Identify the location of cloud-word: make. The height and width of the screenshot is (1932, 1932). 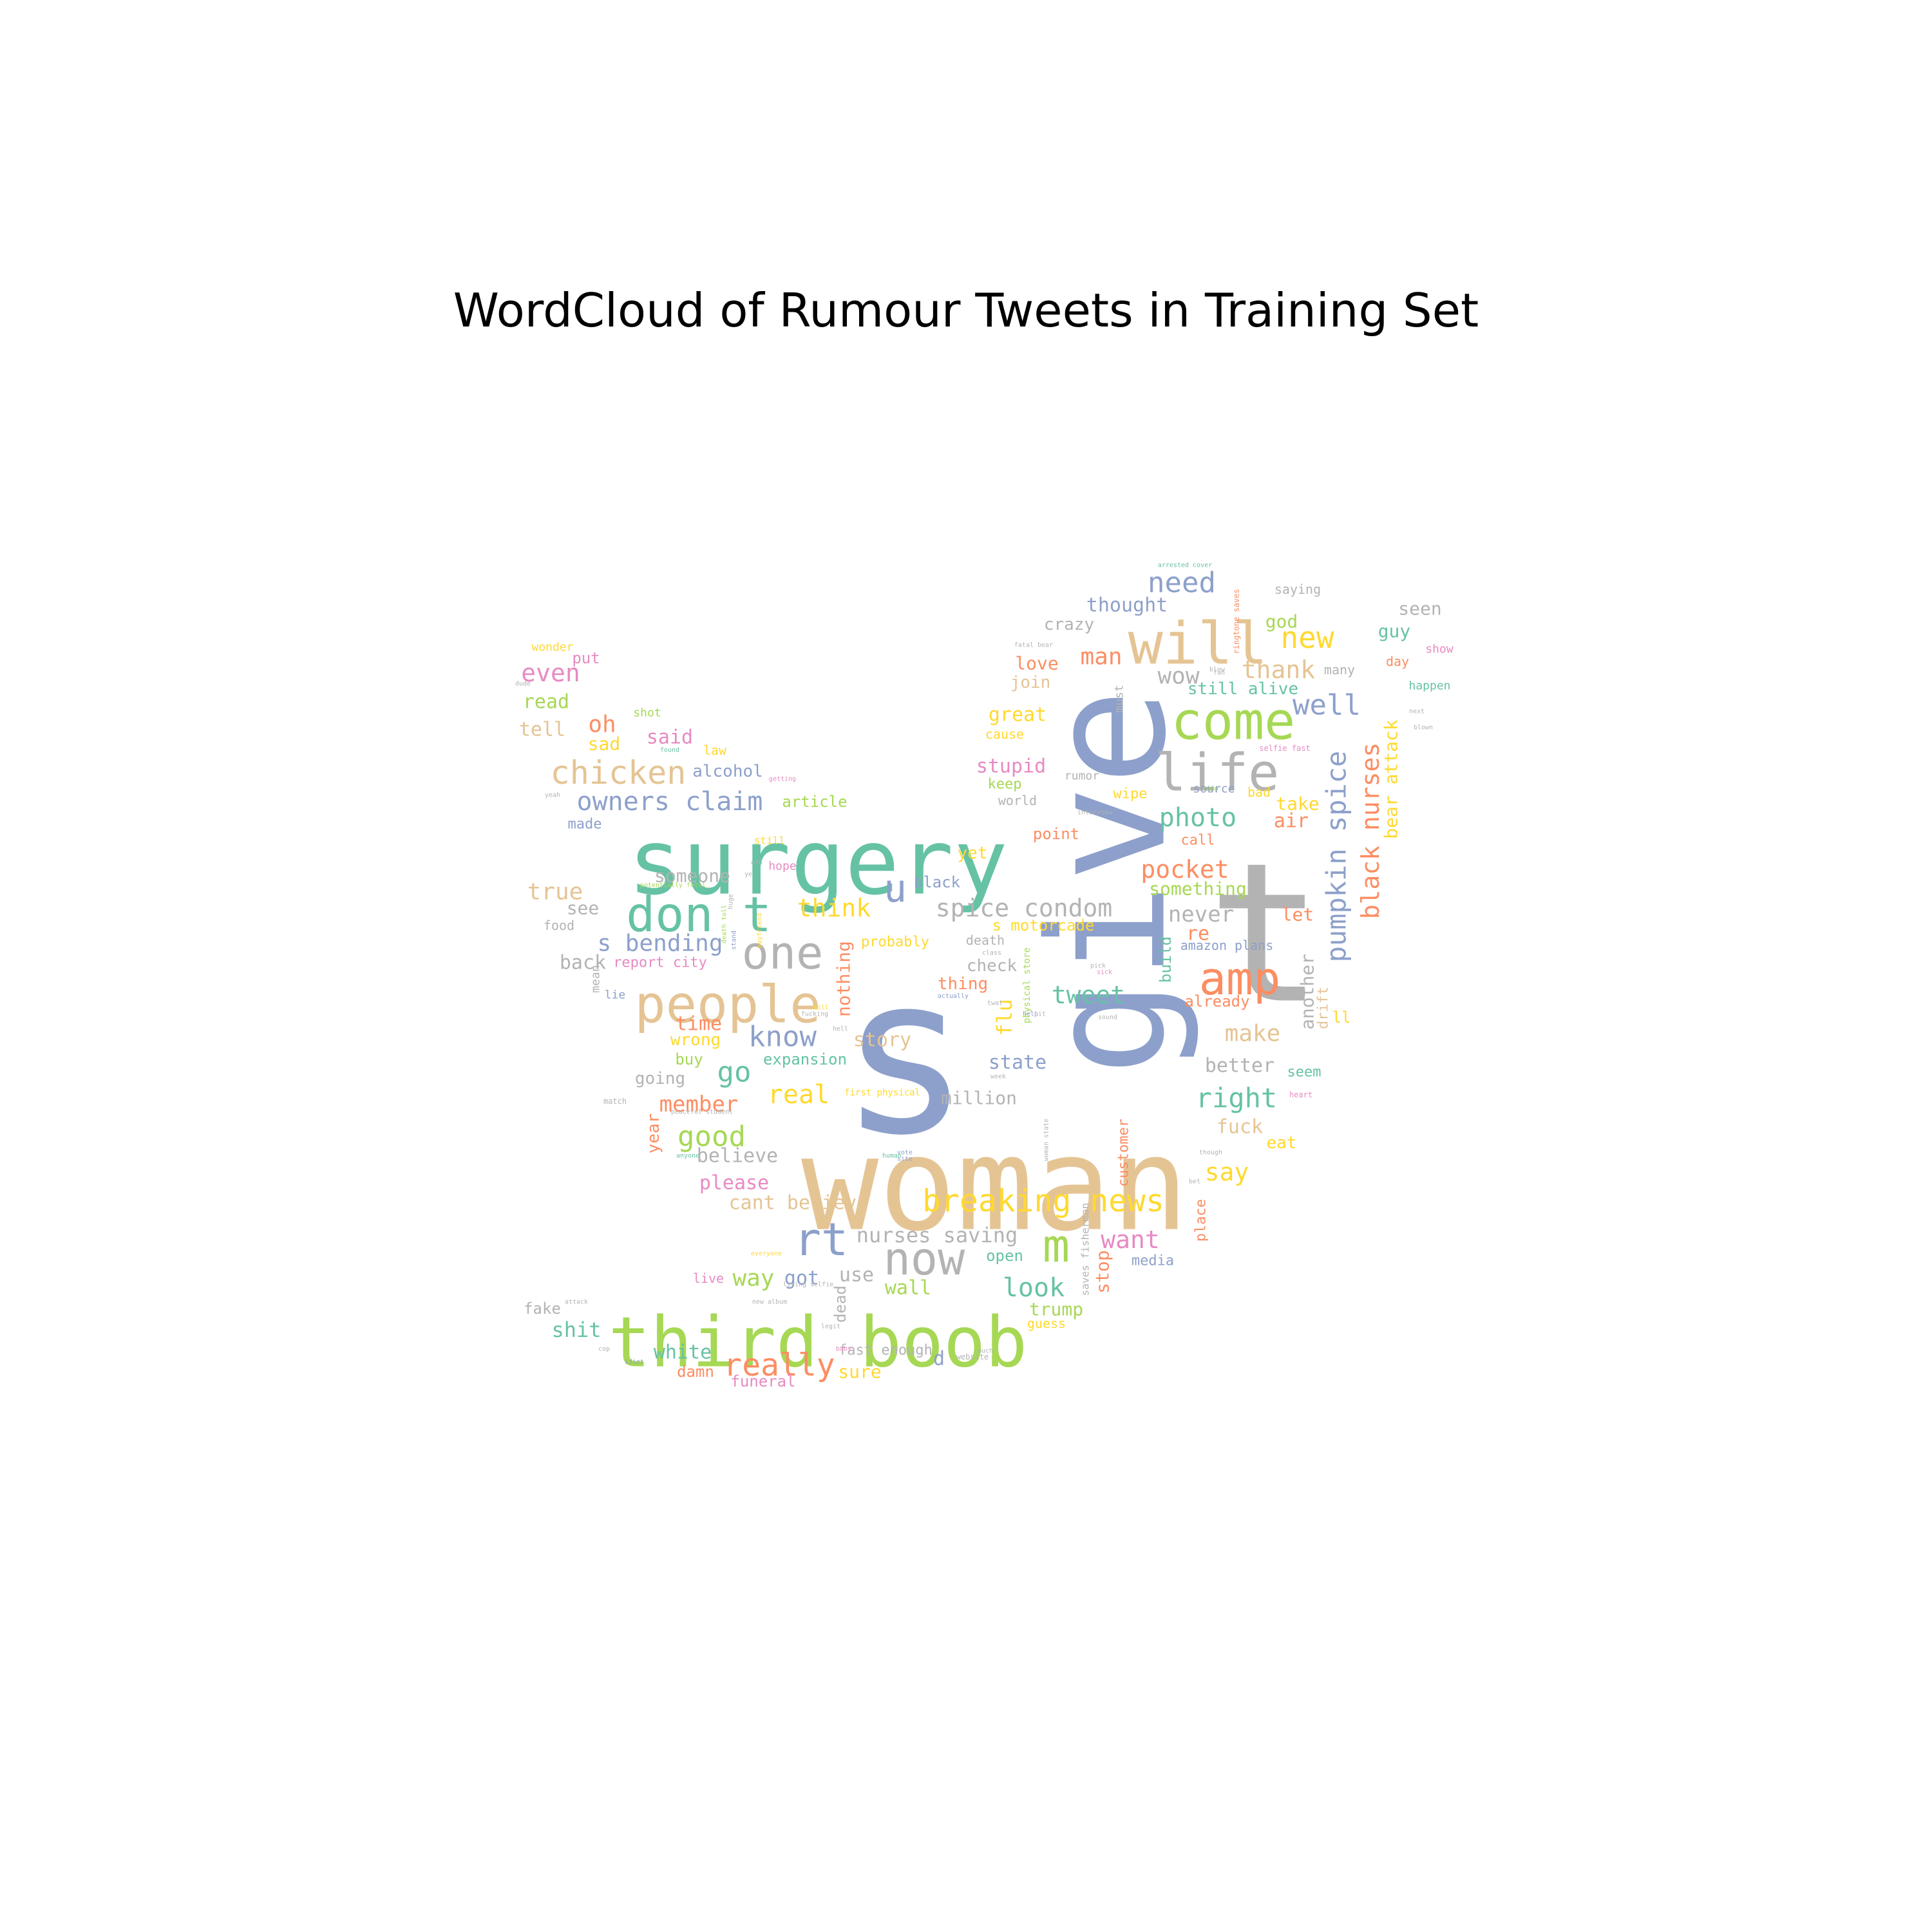
(1253, 1034).